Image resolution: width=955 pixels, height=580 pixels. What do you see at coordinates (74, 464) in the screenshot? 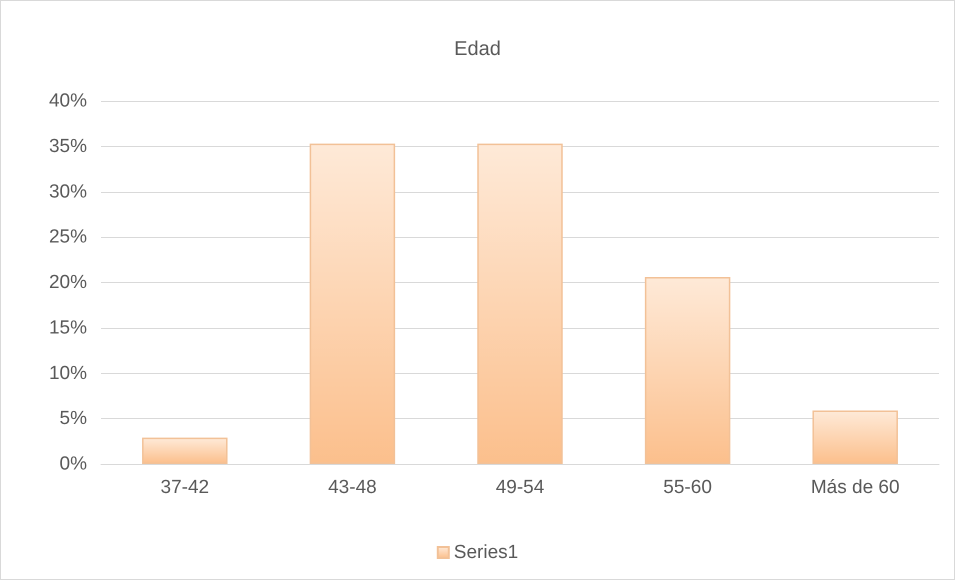
I see `y-tick-label: 0%` at bounding box center [74, 464].